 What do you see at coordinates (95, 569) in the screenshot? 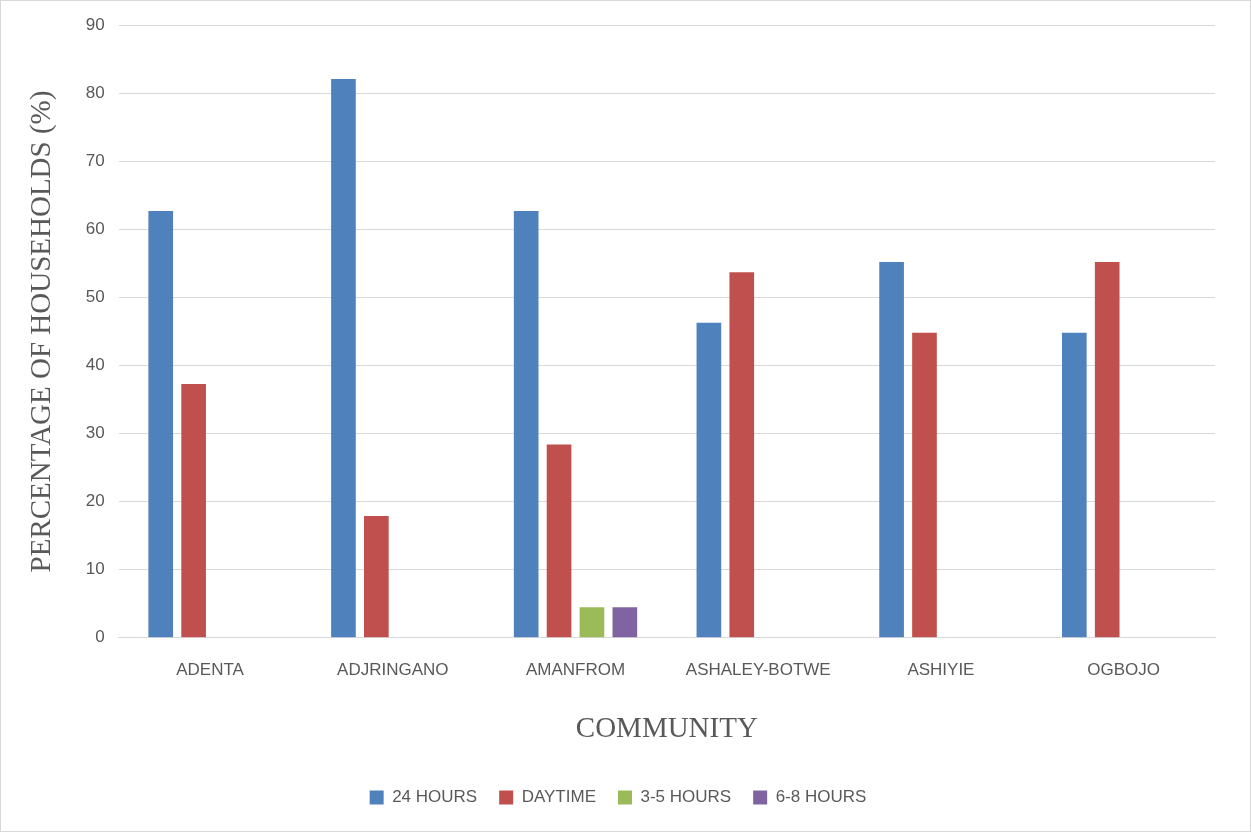
I see `y-tick-label: 10` at bounding box center [95, 569].